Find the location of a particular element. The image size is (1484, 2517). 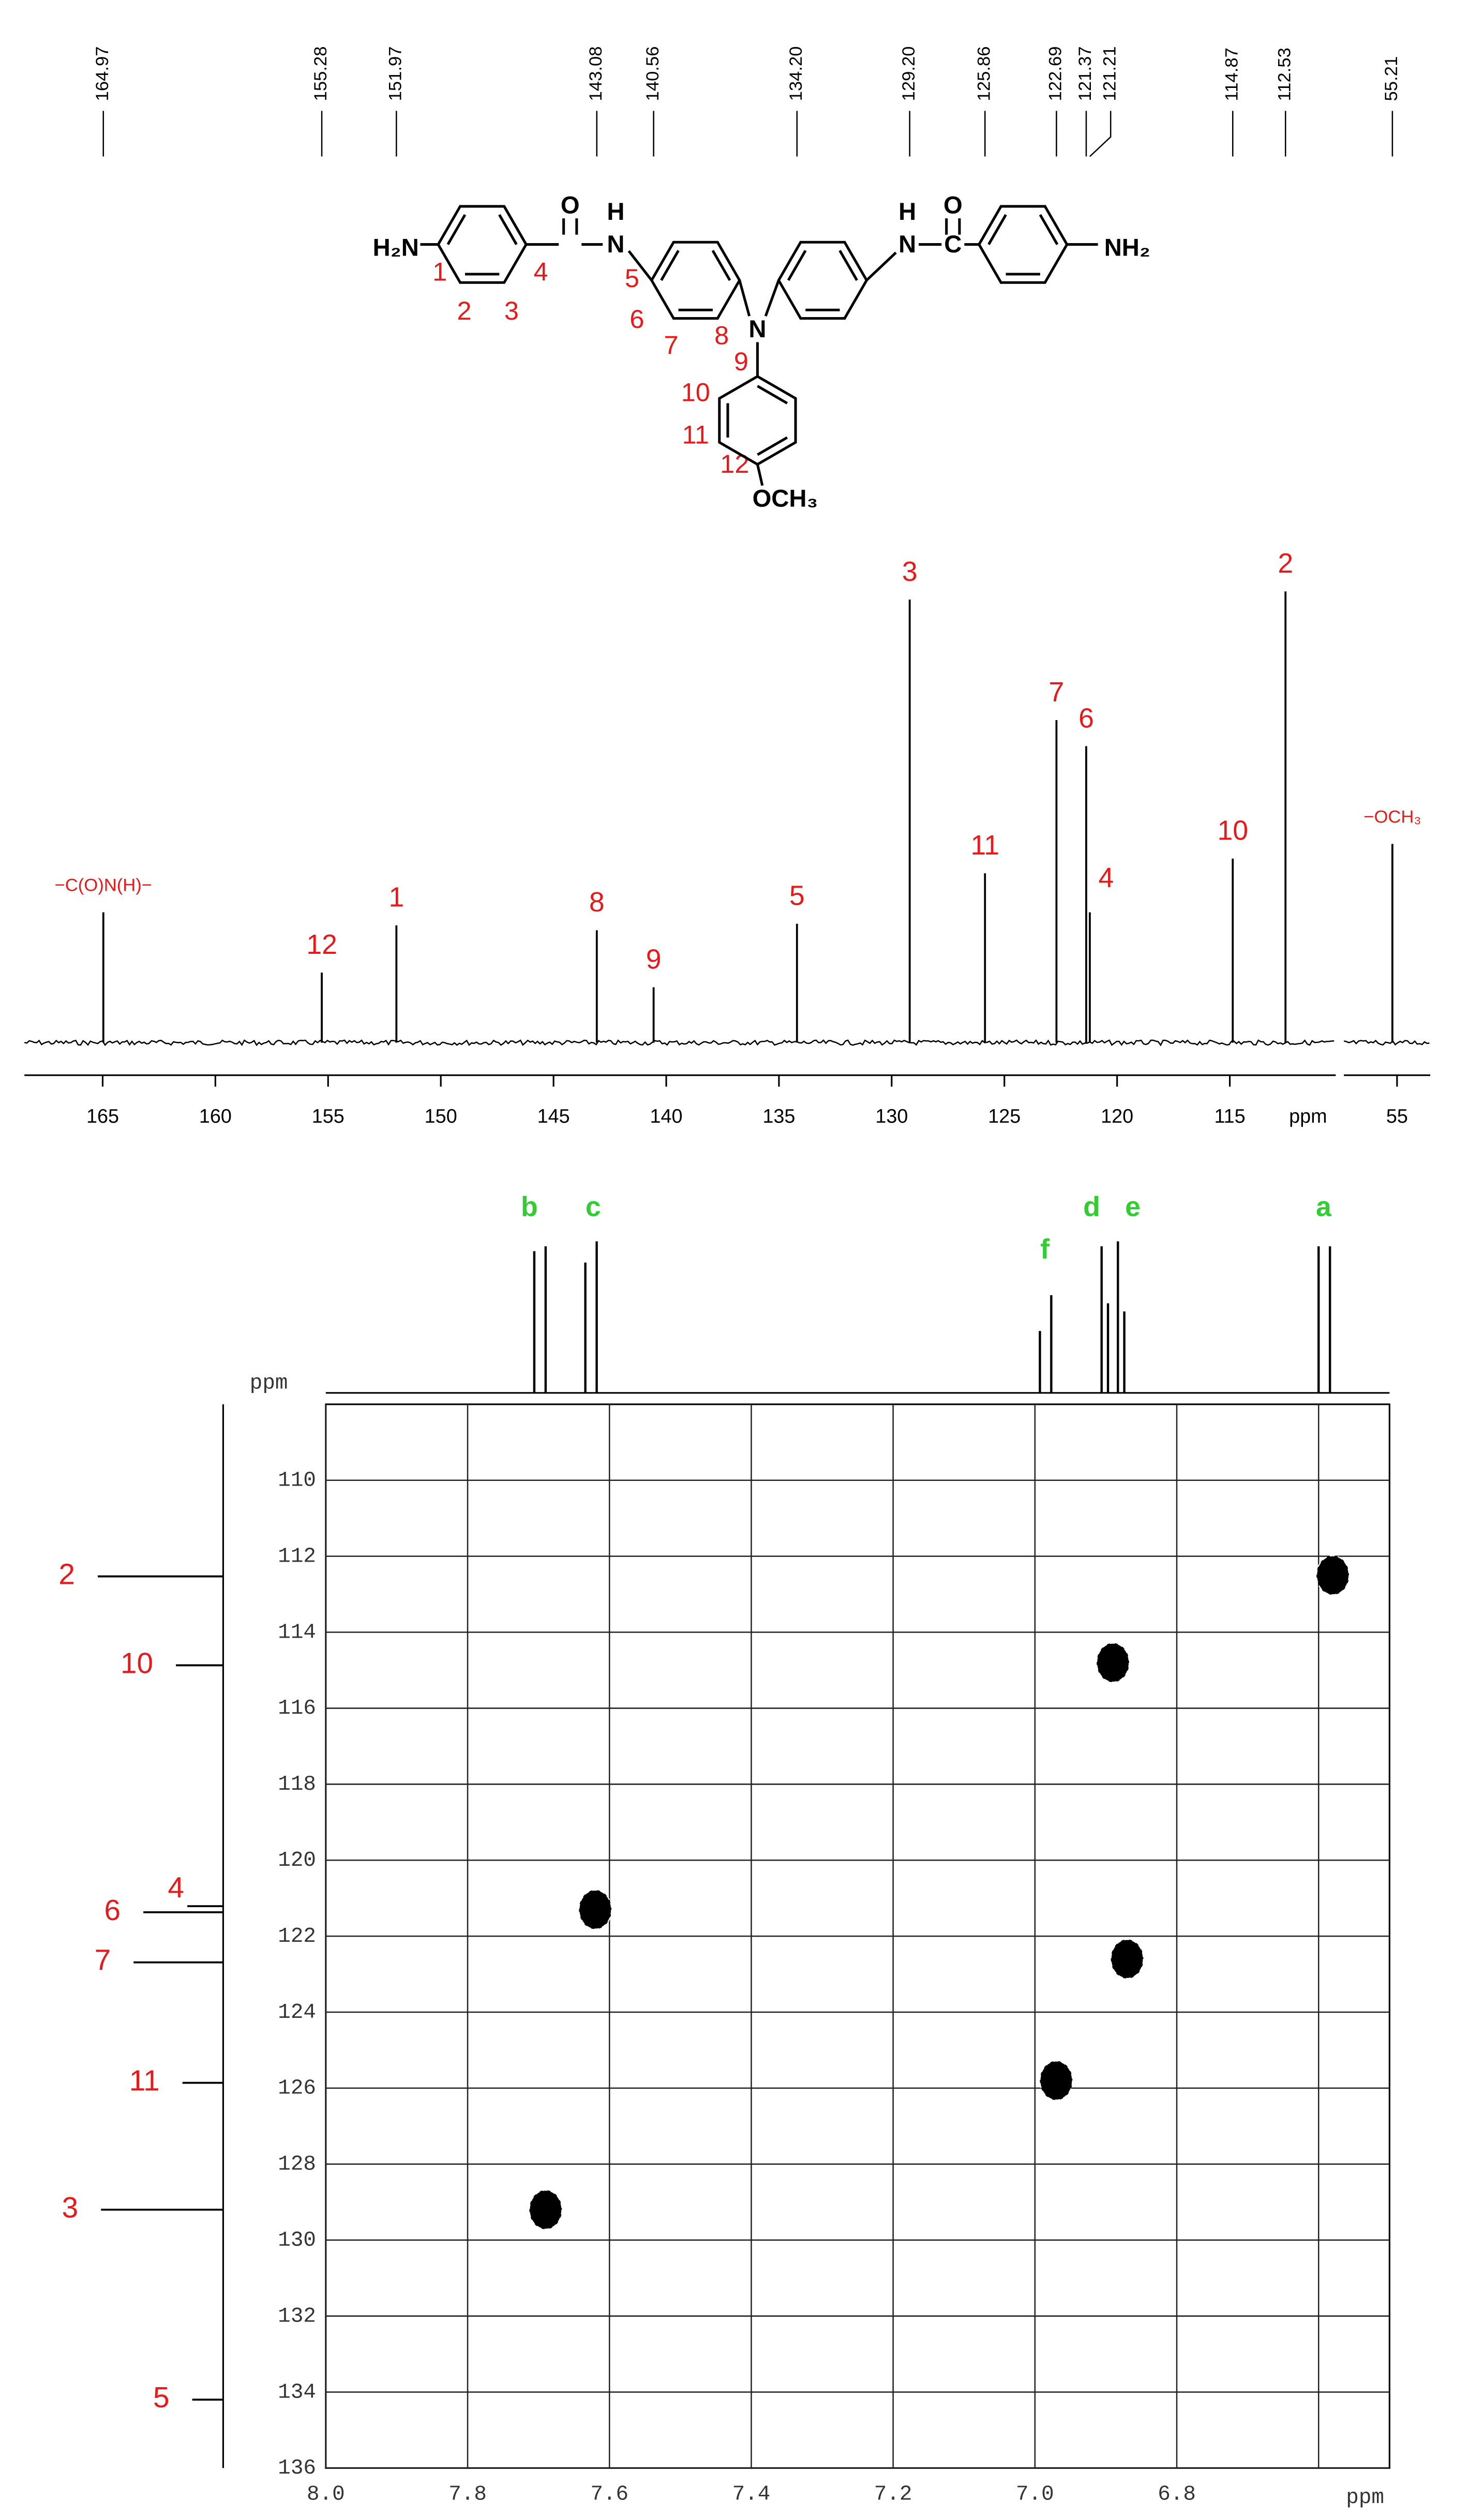

peak-position-label: 129.20 is located at coordinates (909, 74).